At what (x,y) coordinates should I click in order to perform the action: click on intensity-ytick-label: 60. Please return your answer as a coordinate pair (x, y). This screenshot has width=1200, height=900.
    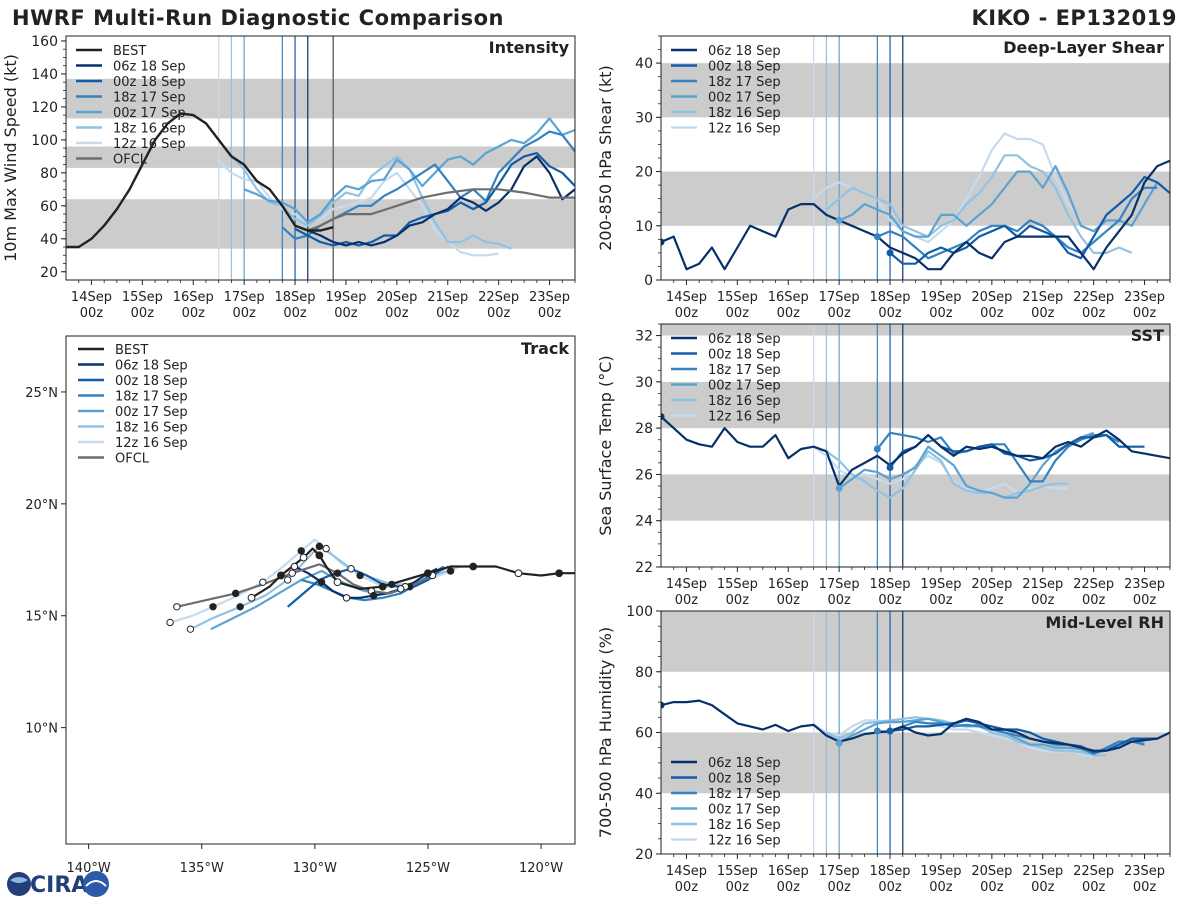
    Looking at the image, I should click on (49, 207).